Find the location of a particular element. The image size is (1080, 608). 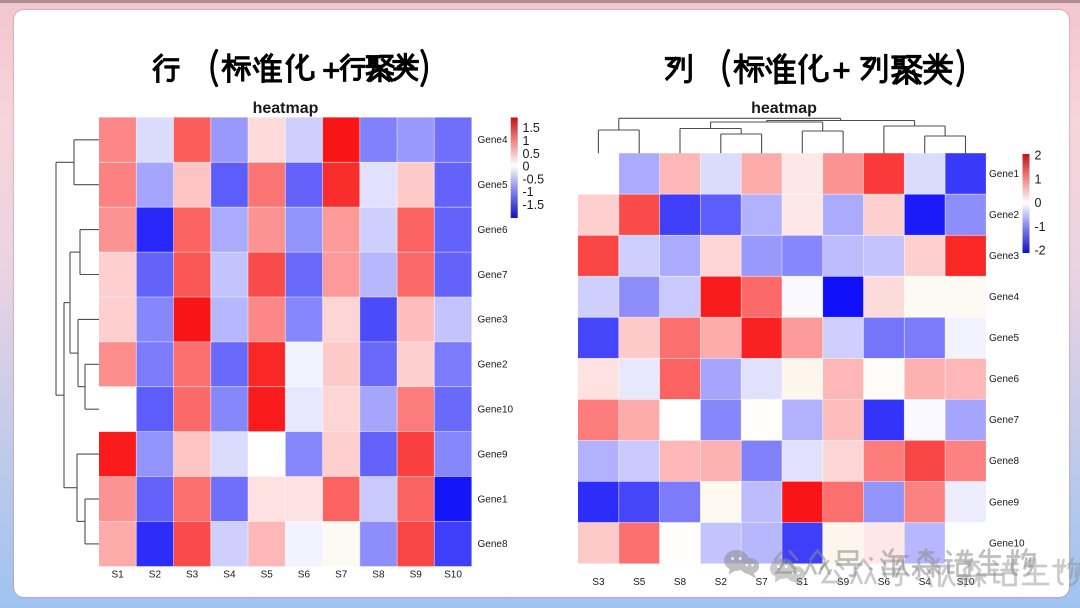

svg-text: 0.5 is located at coordinates (531, 154).